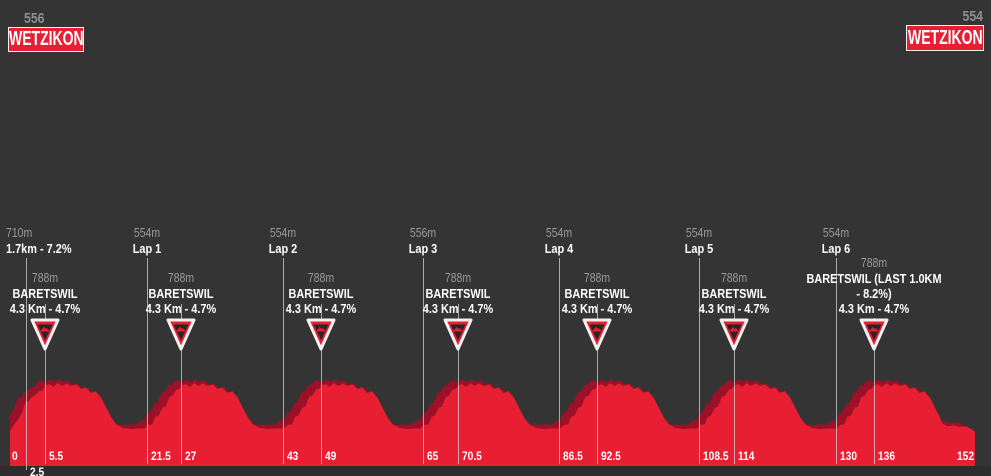  What do you see at coordinates (283, 248) in the screenshot?
I see `lap-label: Lap 2` at bounding box center [283, 248].